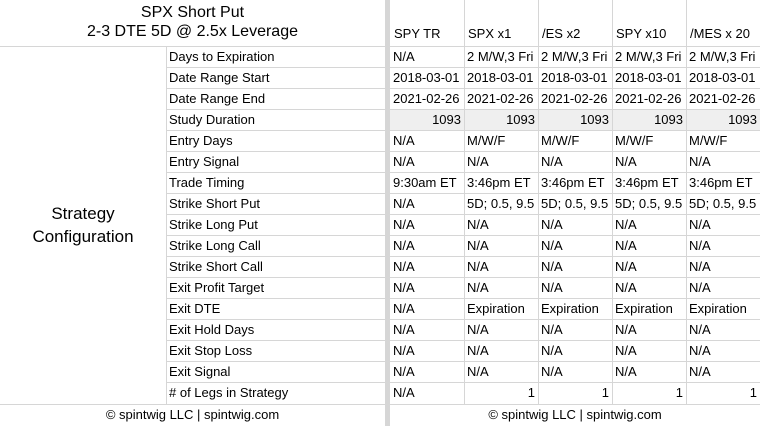 The image size is (760, 426). What do you see at coordinates (216, 266) in the screenshot?
I see `row-label: Strike Short Call` at bounding box center [216, 266].